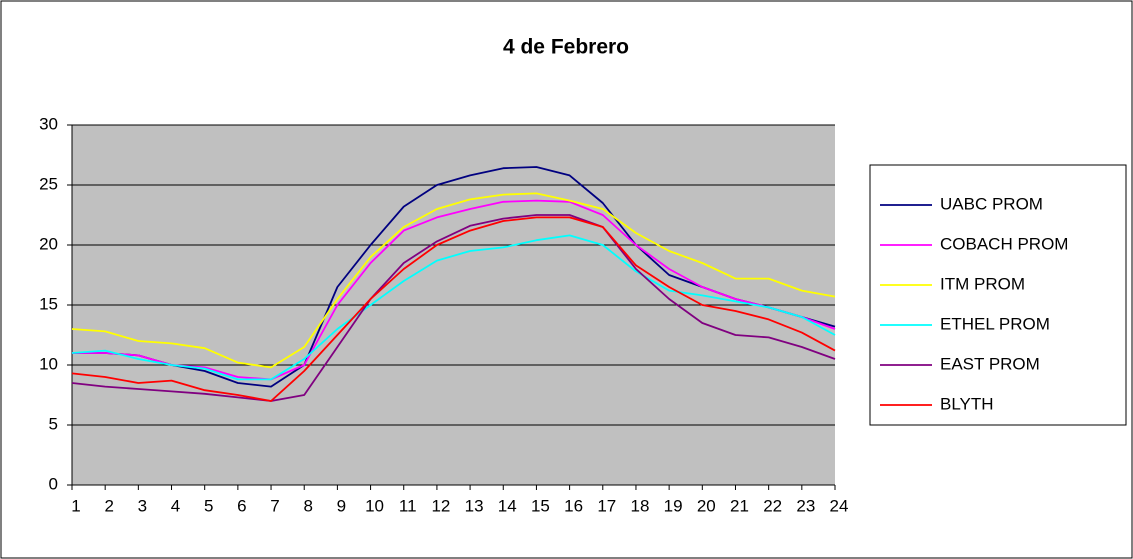 This screenshot has height=559, width=1133. Describe the element at coordinates (566, 47) in the screenshot. I see `chart-title: 4 de Febrero` at that location.